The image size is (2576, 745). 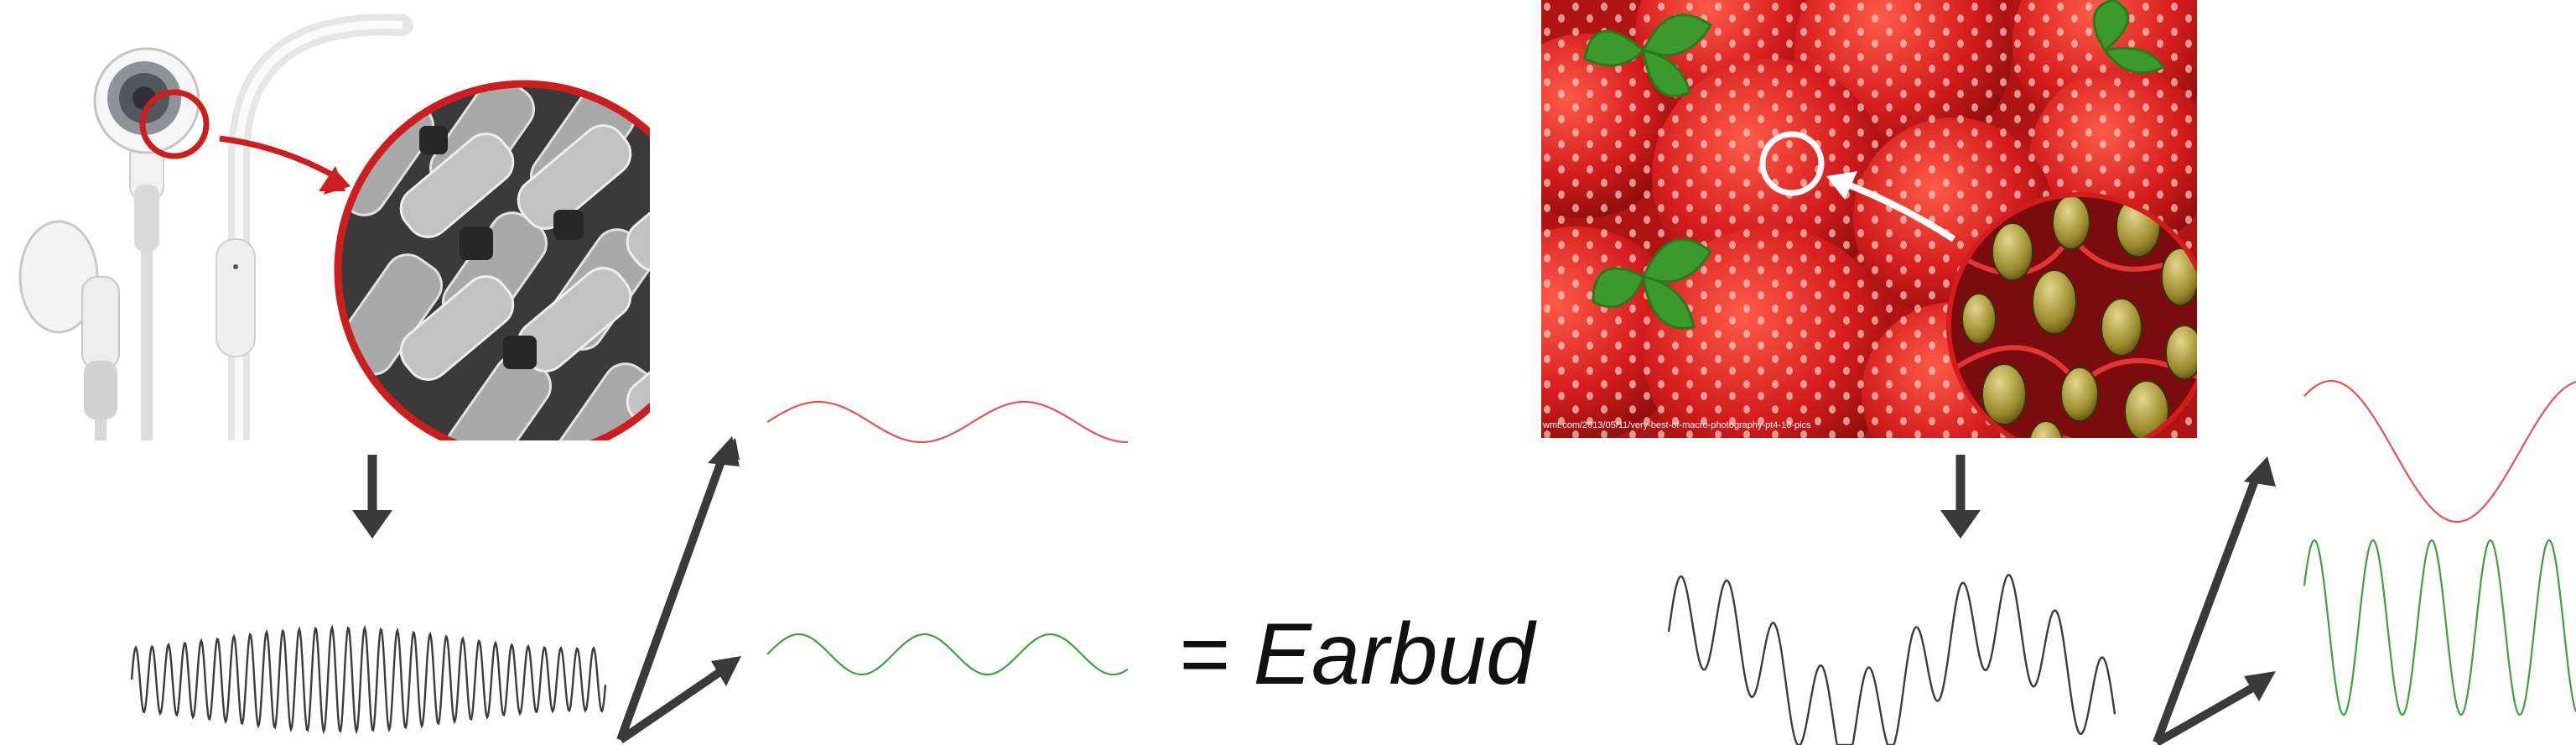 I want to click on equation-label: = Earbud, so click(x=1356, y=655).